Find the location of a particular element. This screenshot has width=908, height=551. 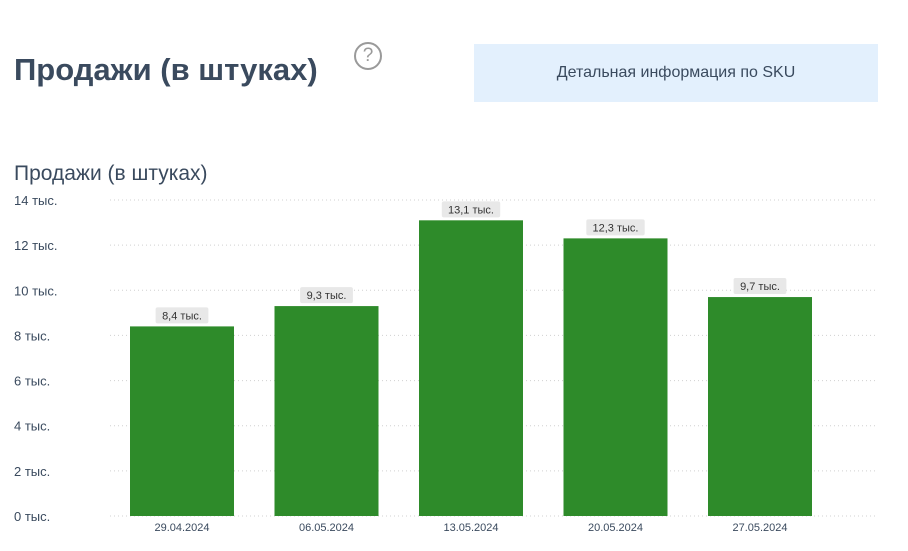

y-tick-label: 2 тыс. is located at coordinates (32, 471).